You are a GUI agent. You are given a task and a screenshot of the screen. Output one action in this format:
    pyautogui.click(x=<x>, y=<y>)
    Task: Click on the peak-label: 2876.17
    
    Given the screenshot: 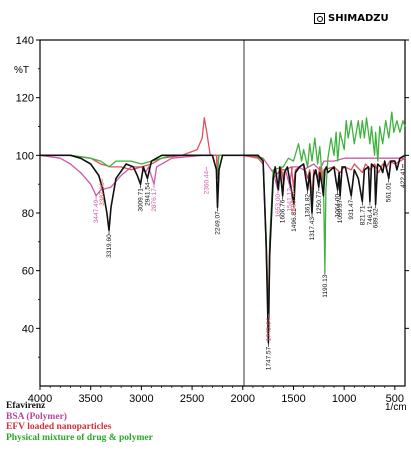 What is the action you would take?
    pyautogui.click(x=154, y=200)
    